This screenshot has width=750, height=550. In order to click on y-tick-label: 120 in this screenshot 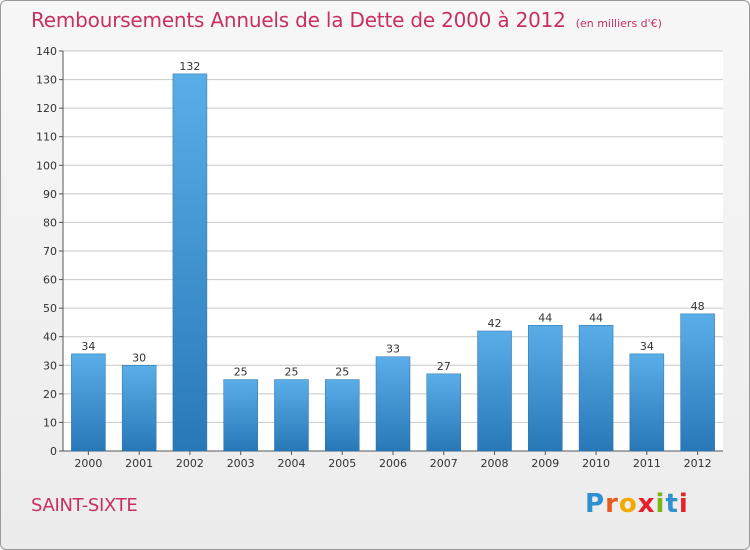, I will do `click(46, 108)`.